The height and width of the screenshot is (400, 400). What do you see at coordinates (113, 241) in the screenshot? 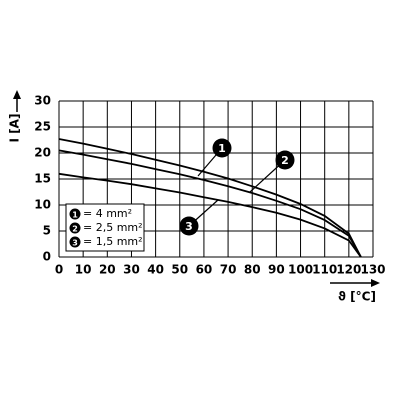
I see `legend-label: = 1,5 mm²` at bounding box center [113, 241].